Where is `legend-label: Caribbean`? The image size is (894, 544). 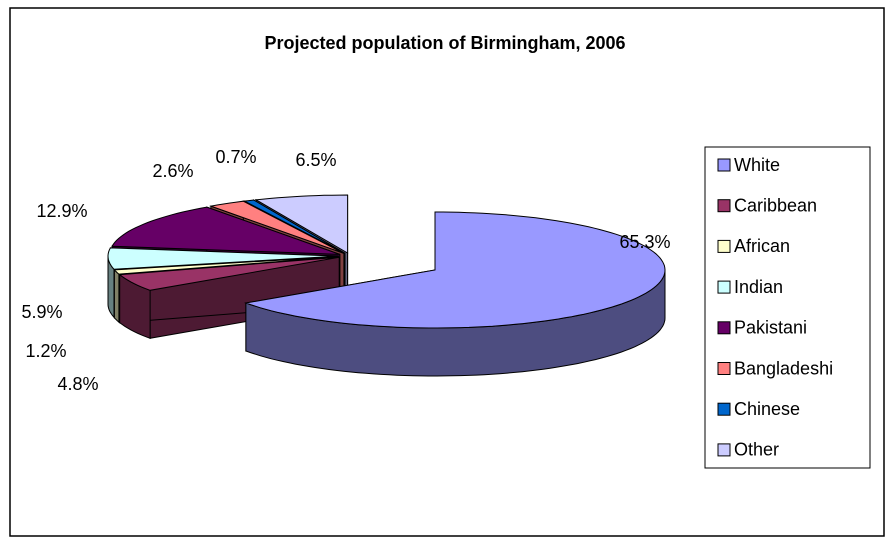
legend-label: Caribbean is located at coordinates (775, 205).